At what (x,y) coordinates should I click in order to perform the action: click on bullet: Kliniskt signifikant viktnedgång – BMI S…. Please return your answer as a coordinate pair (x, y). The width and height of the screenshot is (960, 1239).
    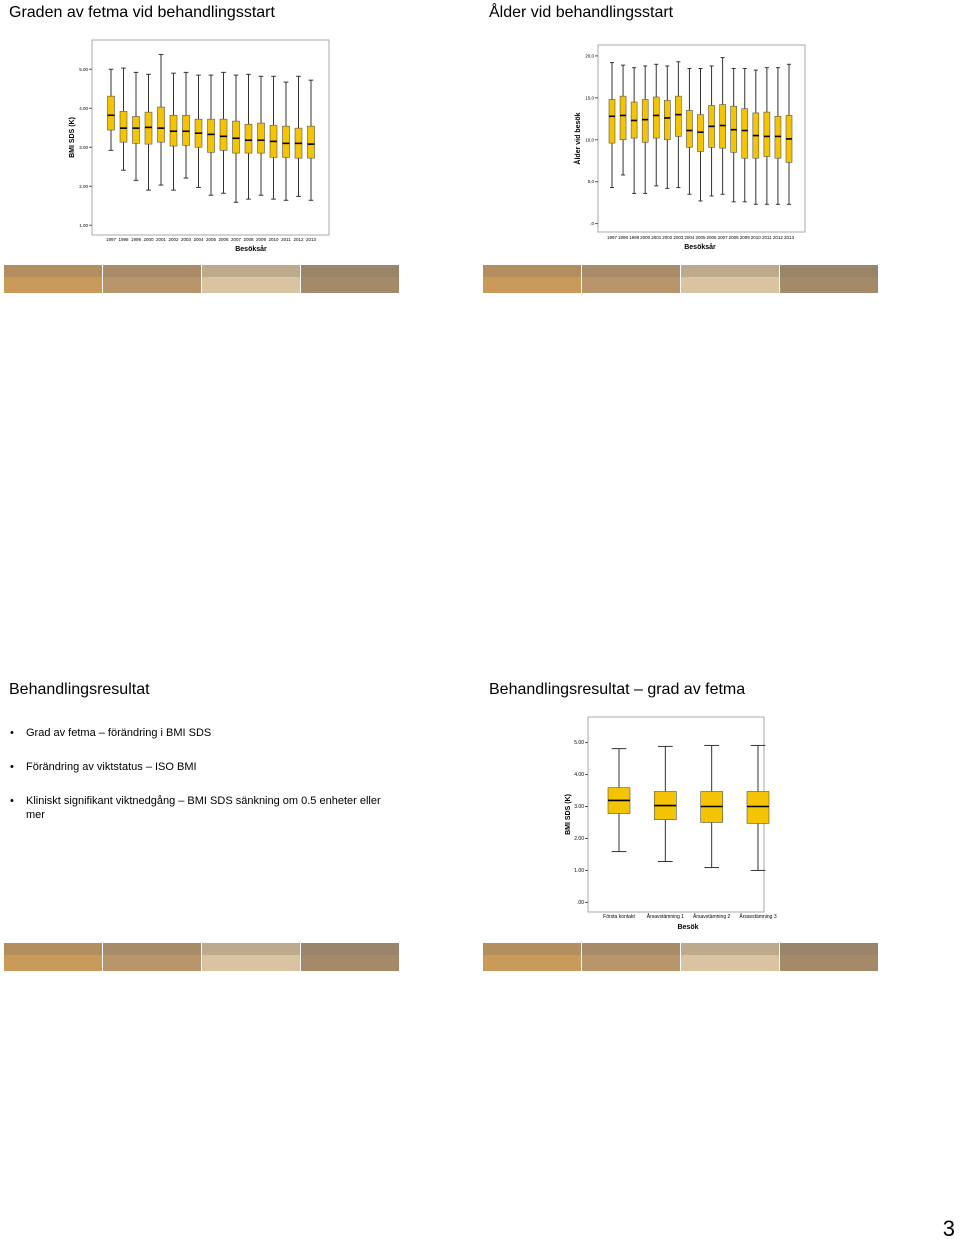
    Looking at the image, I should click on (205, 808).